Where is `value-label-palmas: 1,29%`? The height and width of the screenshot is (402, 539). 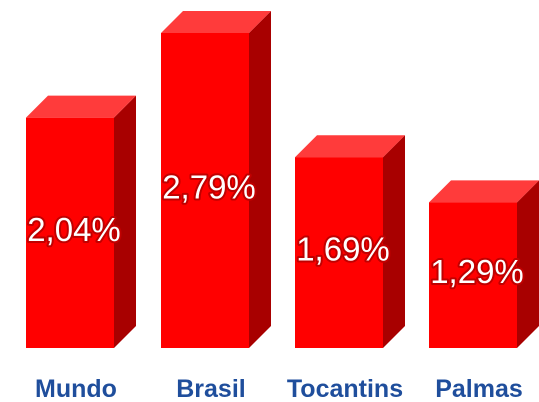 value-label-palmas: 1,29% is located at coordinates (477, 271).